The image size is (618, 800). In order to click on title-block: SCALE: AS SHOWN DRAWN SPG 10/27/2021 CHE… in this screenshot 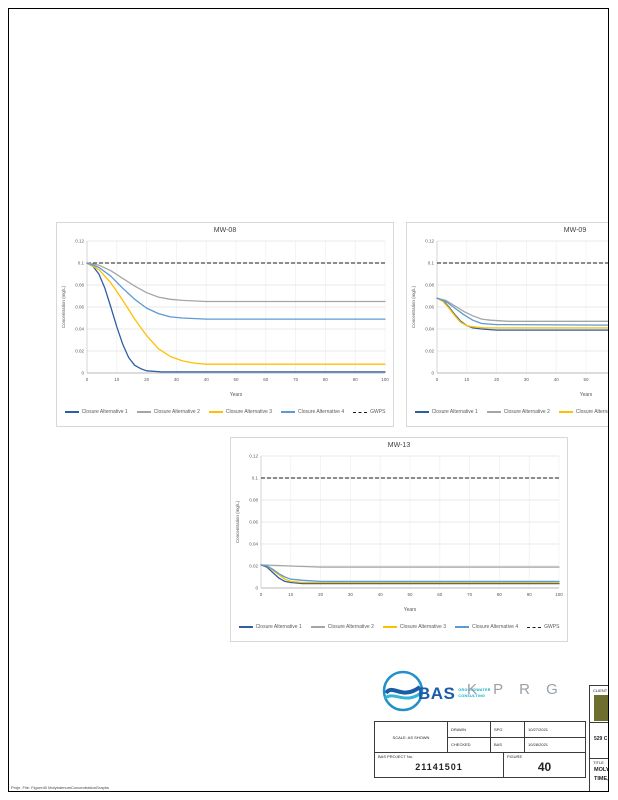, I will do `click(480, 749)`.